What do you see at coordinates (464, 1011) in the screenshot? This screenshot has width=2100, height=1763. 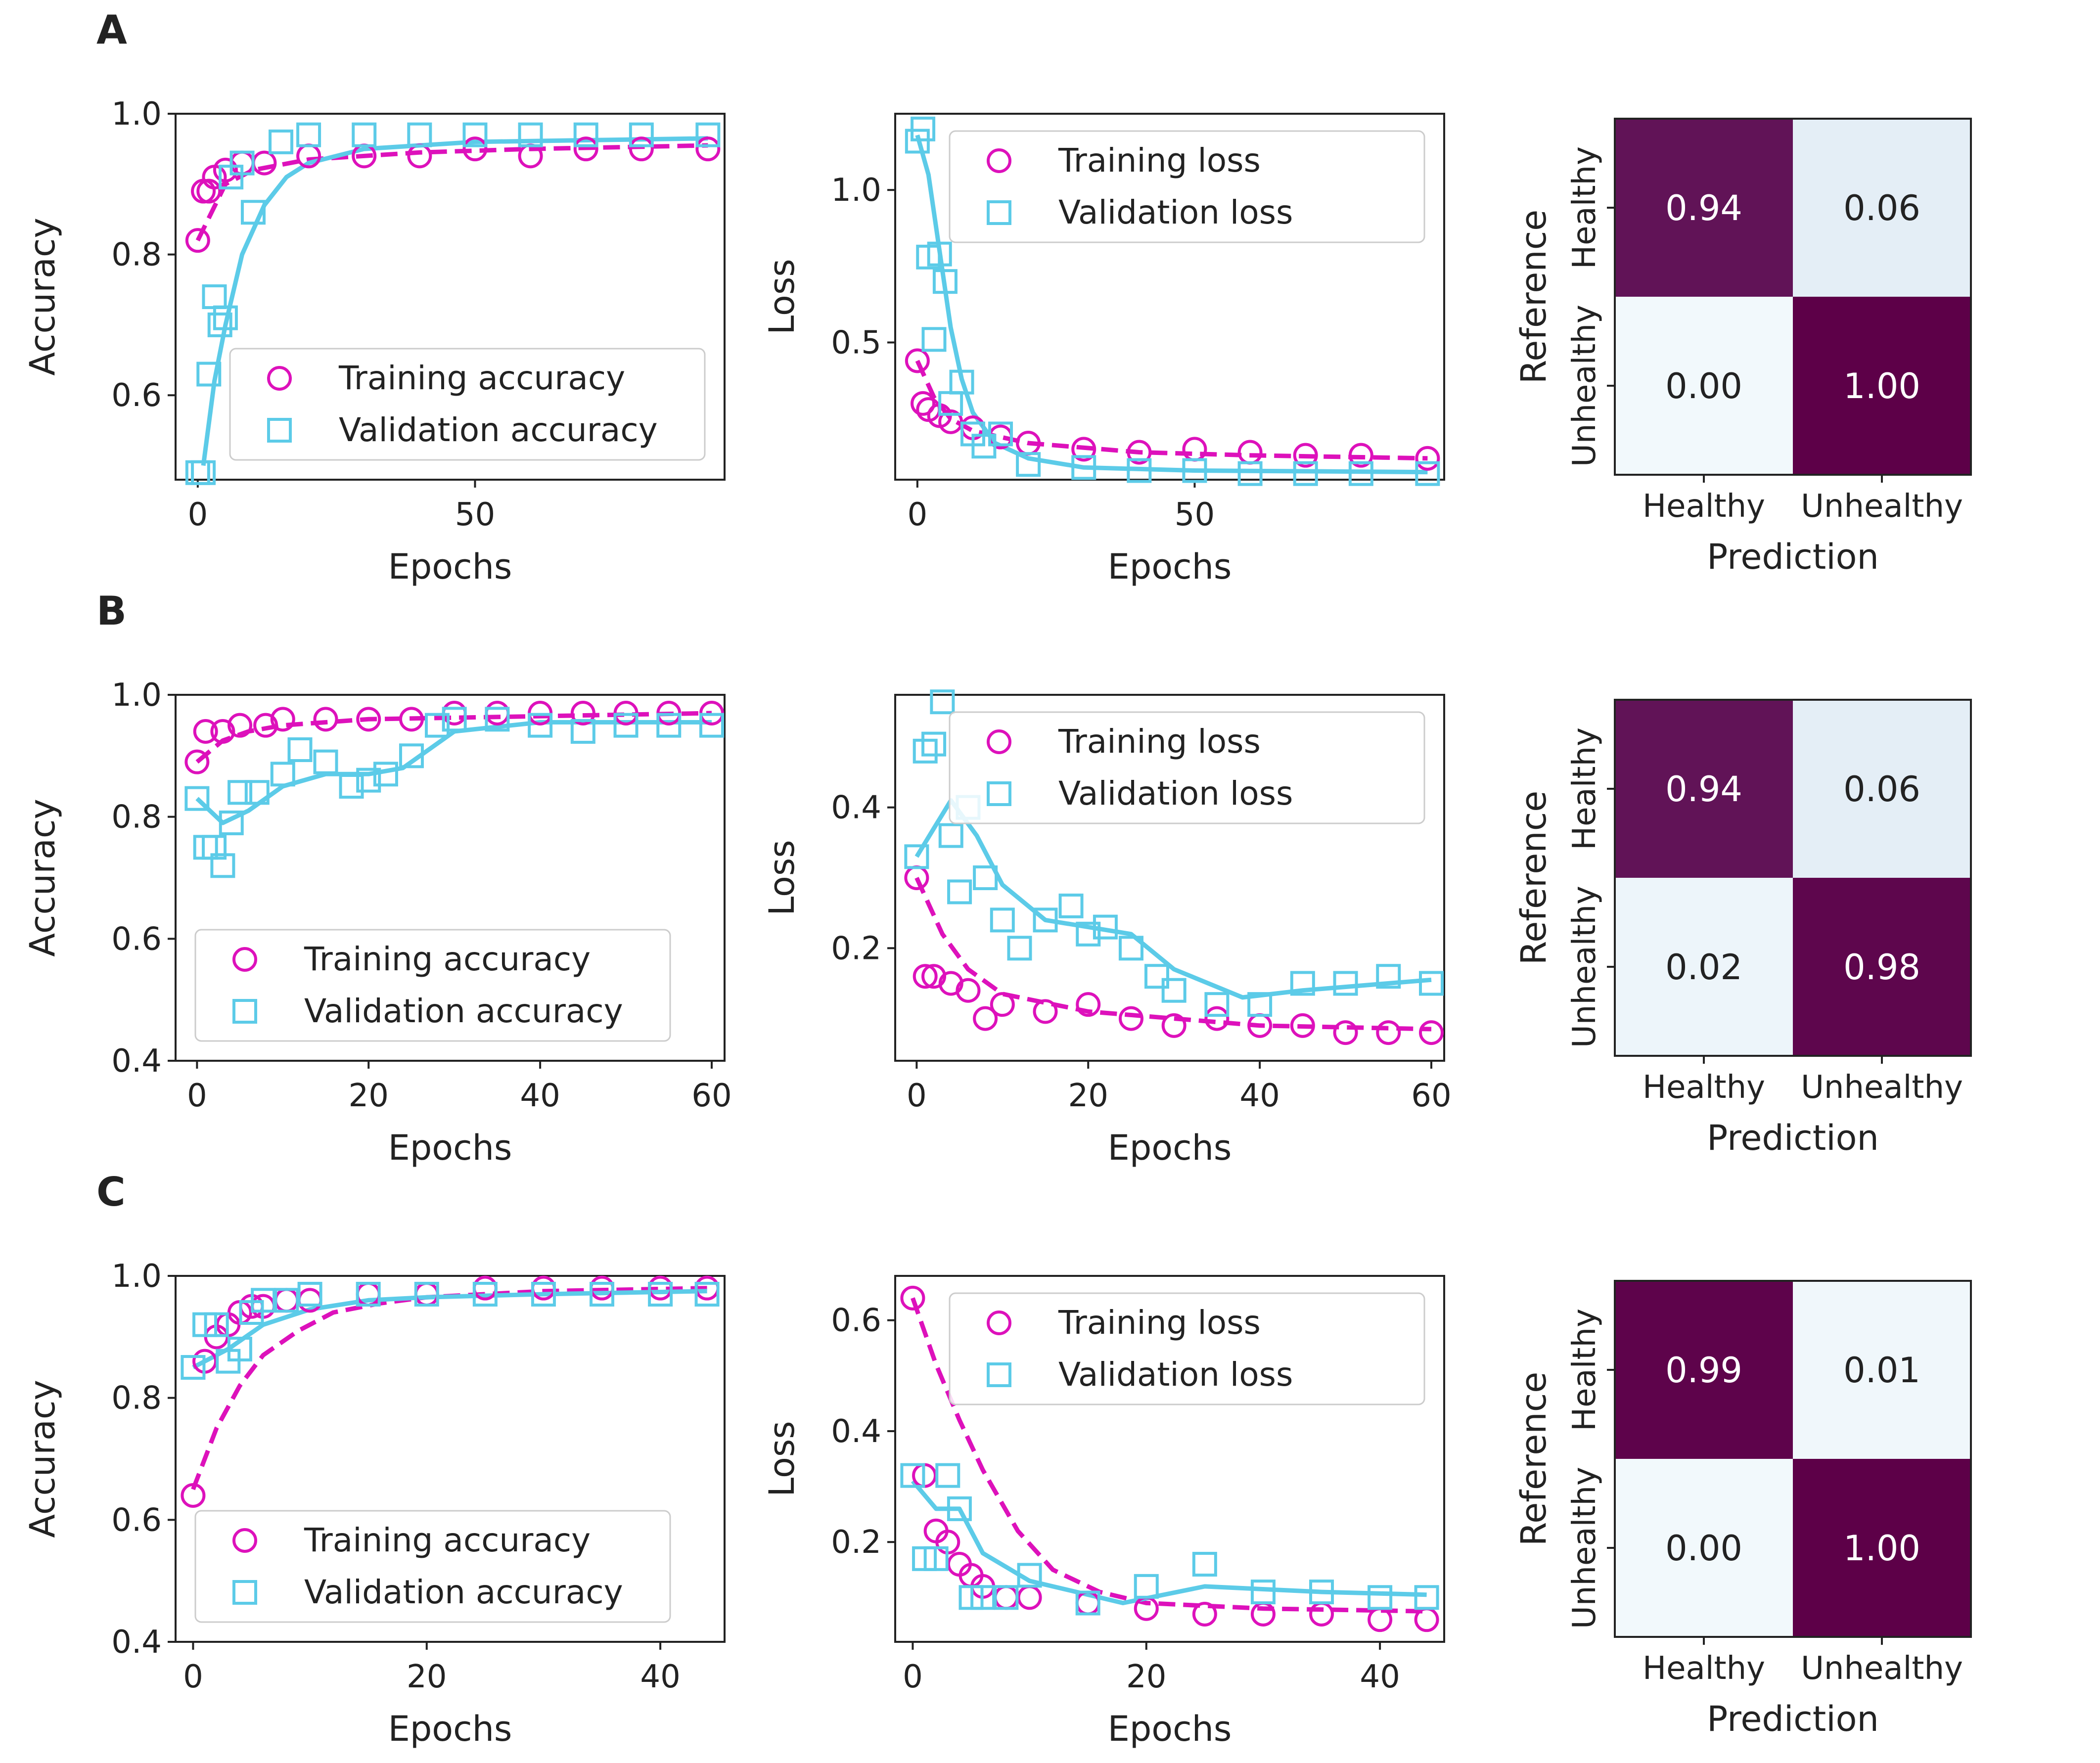 I see `legend-label: Validation accuracy` at bounding box center [464, 1011].